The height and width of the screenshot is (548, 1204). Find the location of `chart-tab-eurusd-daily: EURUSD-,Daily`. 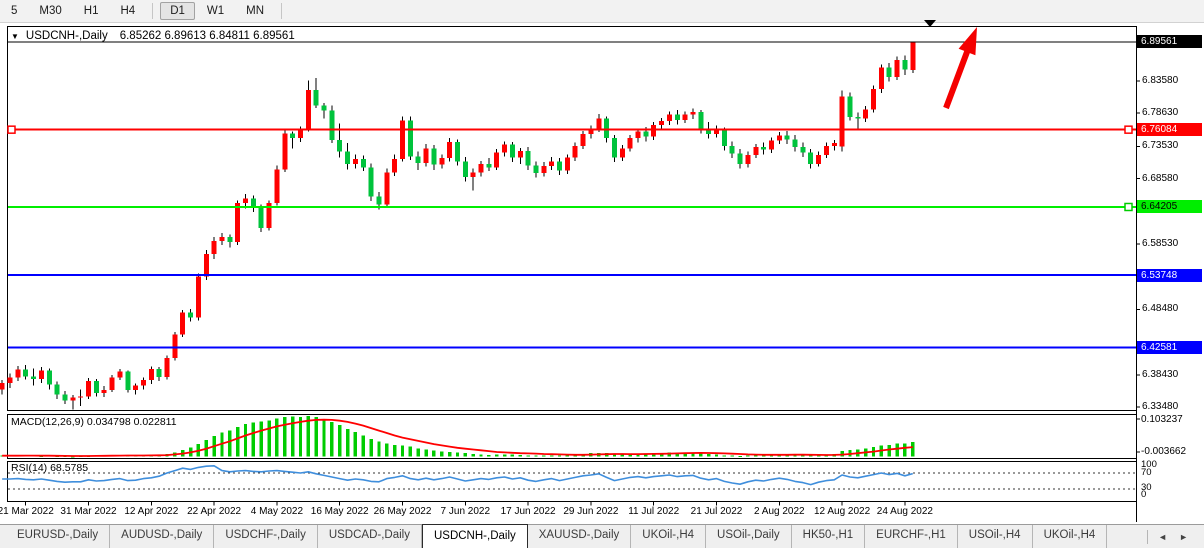

chart-tab-eurusd-daily: EURUSD-,Daily is located at coordinates (58, 536).